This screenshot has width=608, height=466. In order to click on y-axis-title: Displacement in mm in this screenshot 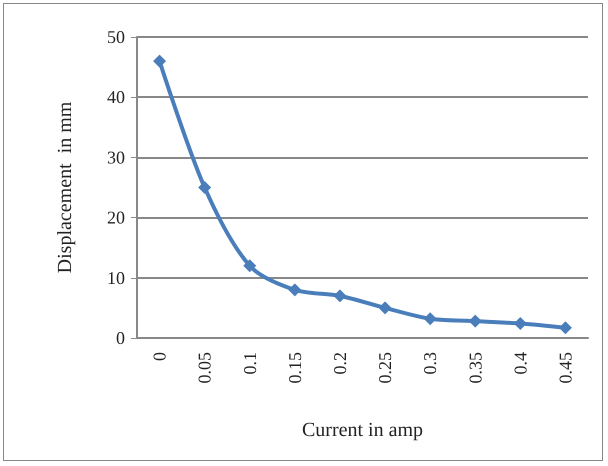, I will do `click(65, 187)`.